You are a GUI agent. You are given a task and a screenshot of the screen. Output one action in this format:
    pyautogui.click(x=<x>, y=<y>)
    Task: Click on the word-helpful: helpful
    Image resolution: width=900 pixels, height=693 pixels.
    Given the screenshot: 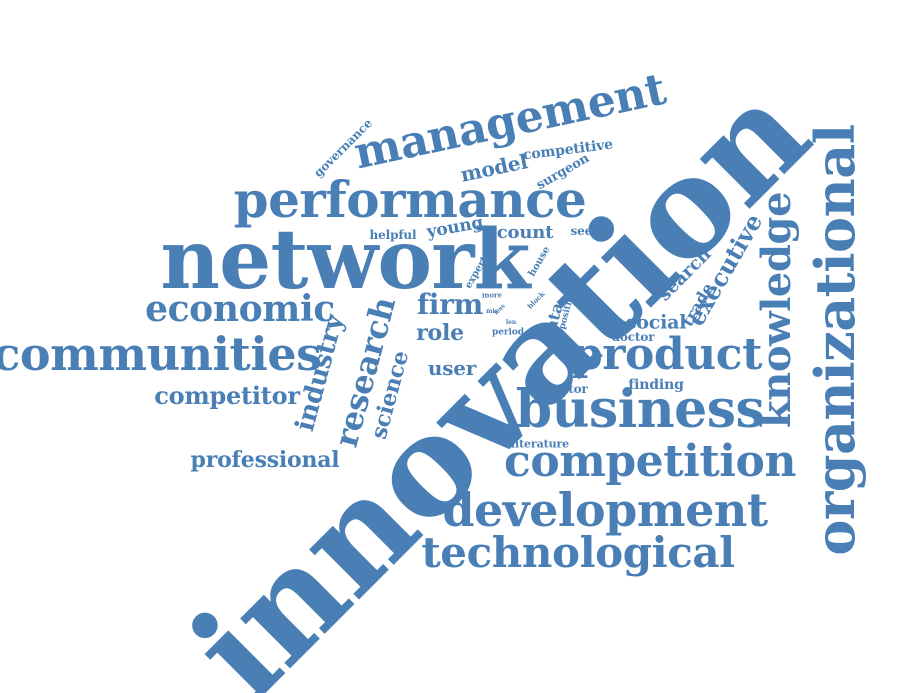 What is the action you would take?
    pyautogui.click(x=393, y=235)
    